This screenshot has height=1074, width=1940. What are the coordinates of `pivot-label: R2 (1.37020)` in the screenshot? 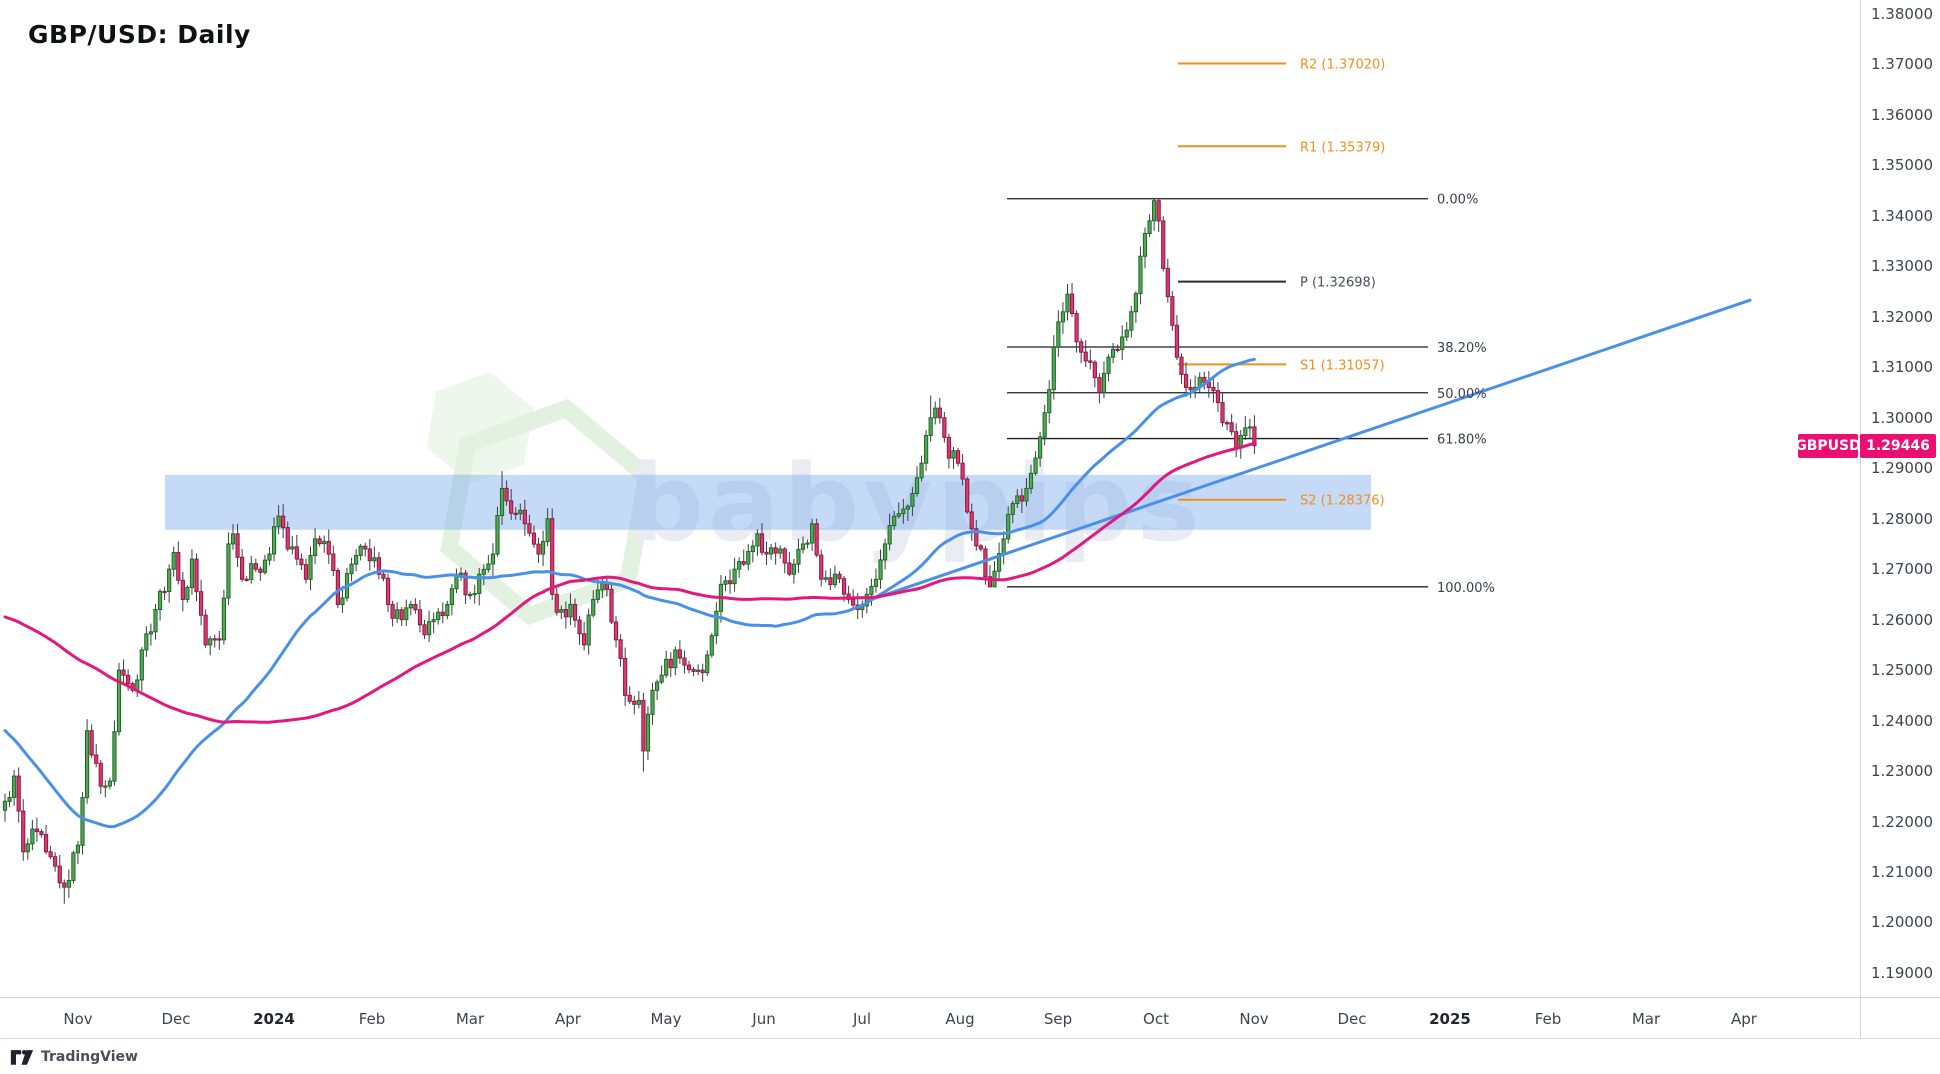 It's located at (1342, 64).